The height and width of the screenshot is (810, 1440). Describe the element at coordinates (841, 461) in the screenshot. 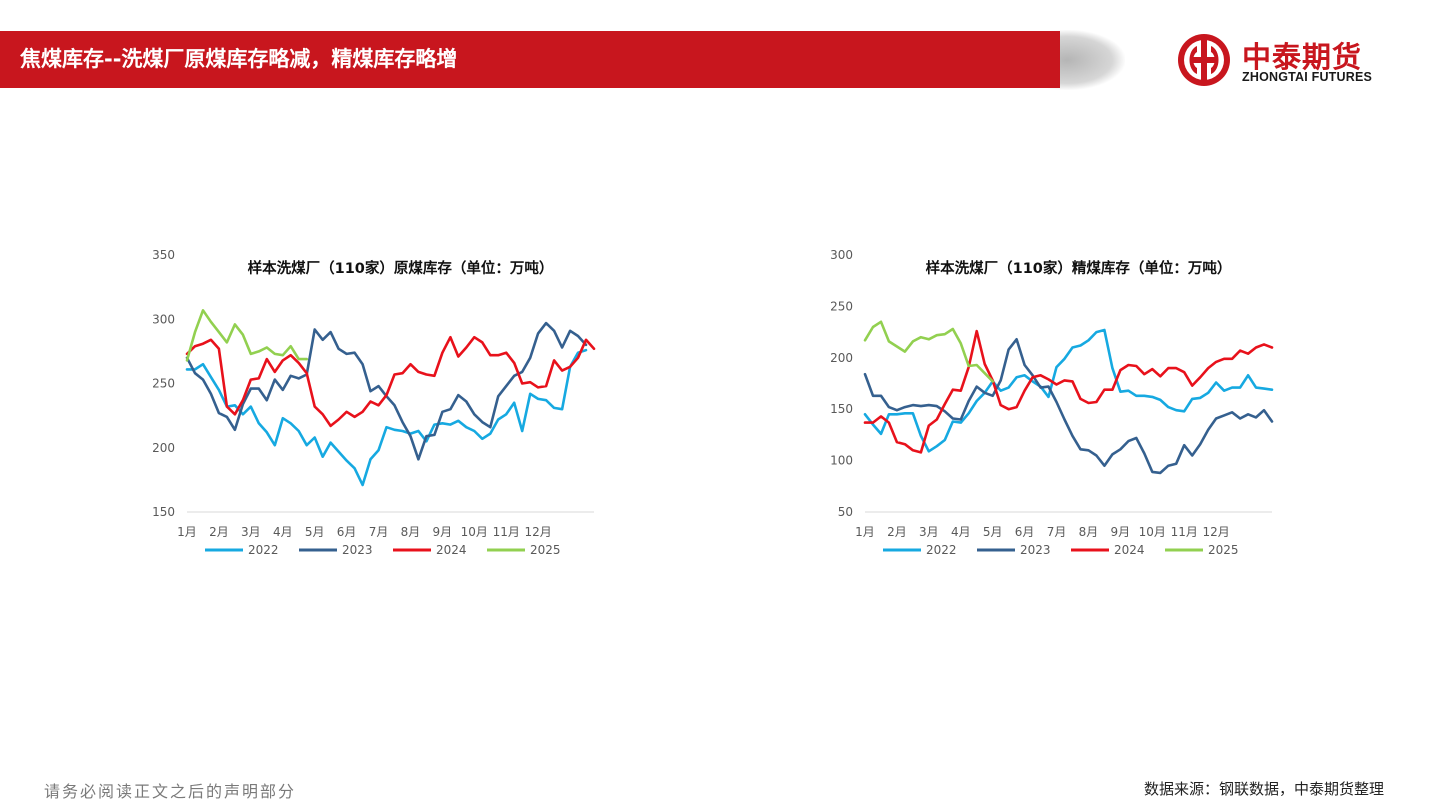

I see `y-tick-label: 100` at that location.